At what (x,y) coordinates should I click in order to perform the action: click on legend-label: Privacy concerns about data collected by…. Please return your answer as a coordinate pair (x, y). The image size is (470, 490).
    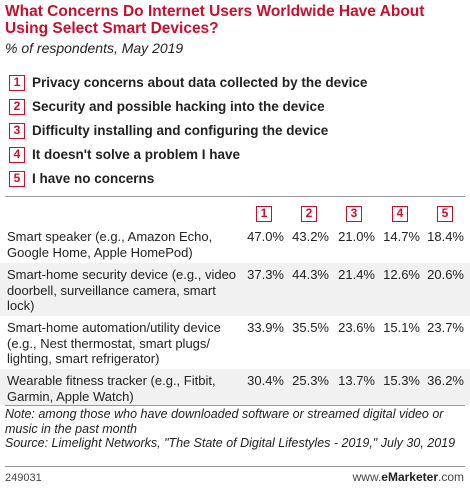
    Looking at the image, I should click on (200, 82).